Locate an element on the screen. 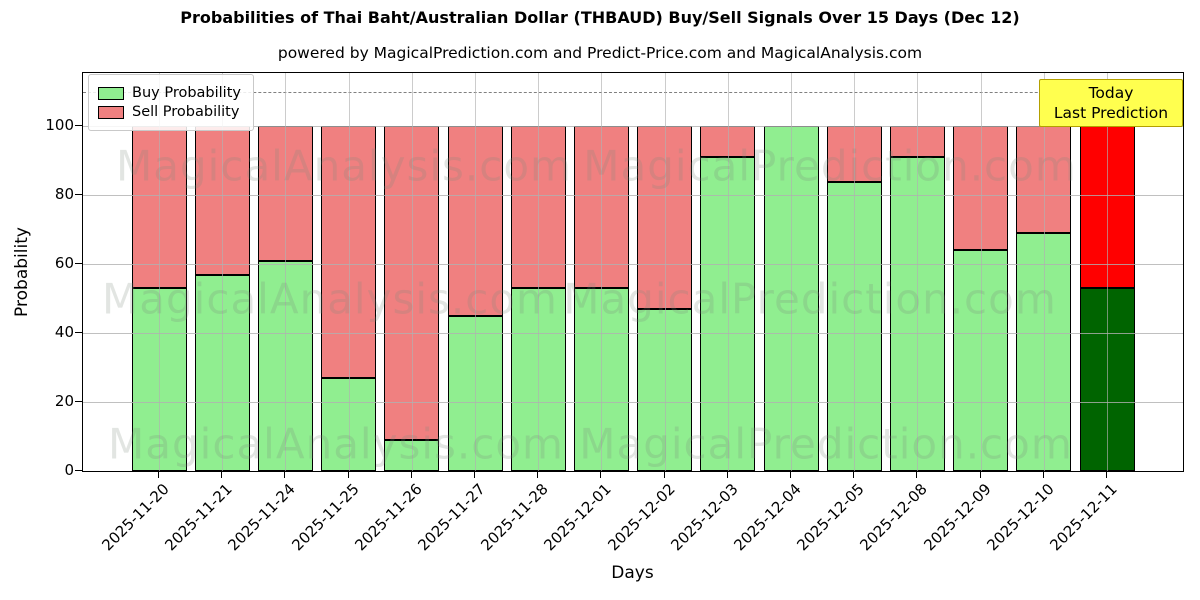 The width and height of the screenshot is (1200, 600). today-annotation-line2: Last Prediction is located at coordinates (1111, 113).